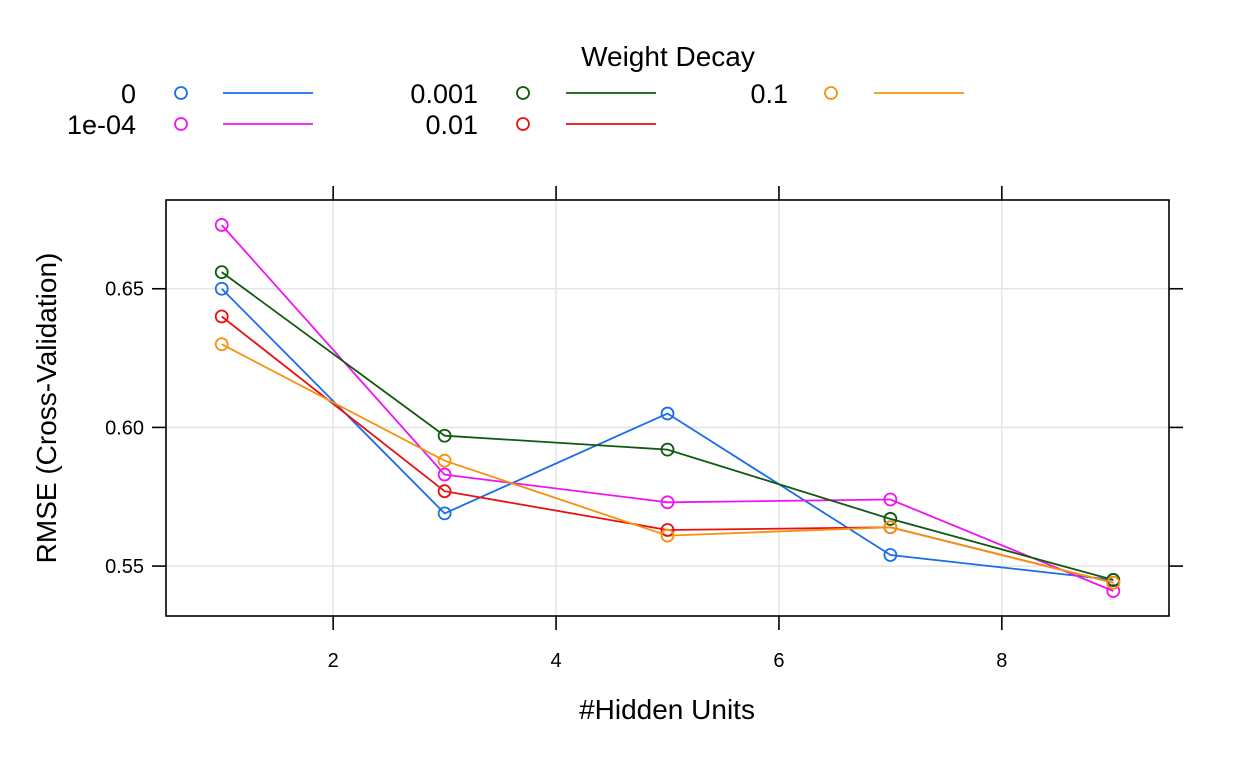  Describe the element at coordinates (124, 290) in the screenshot. I see `y-tick-label-2: 0.65` at that location.